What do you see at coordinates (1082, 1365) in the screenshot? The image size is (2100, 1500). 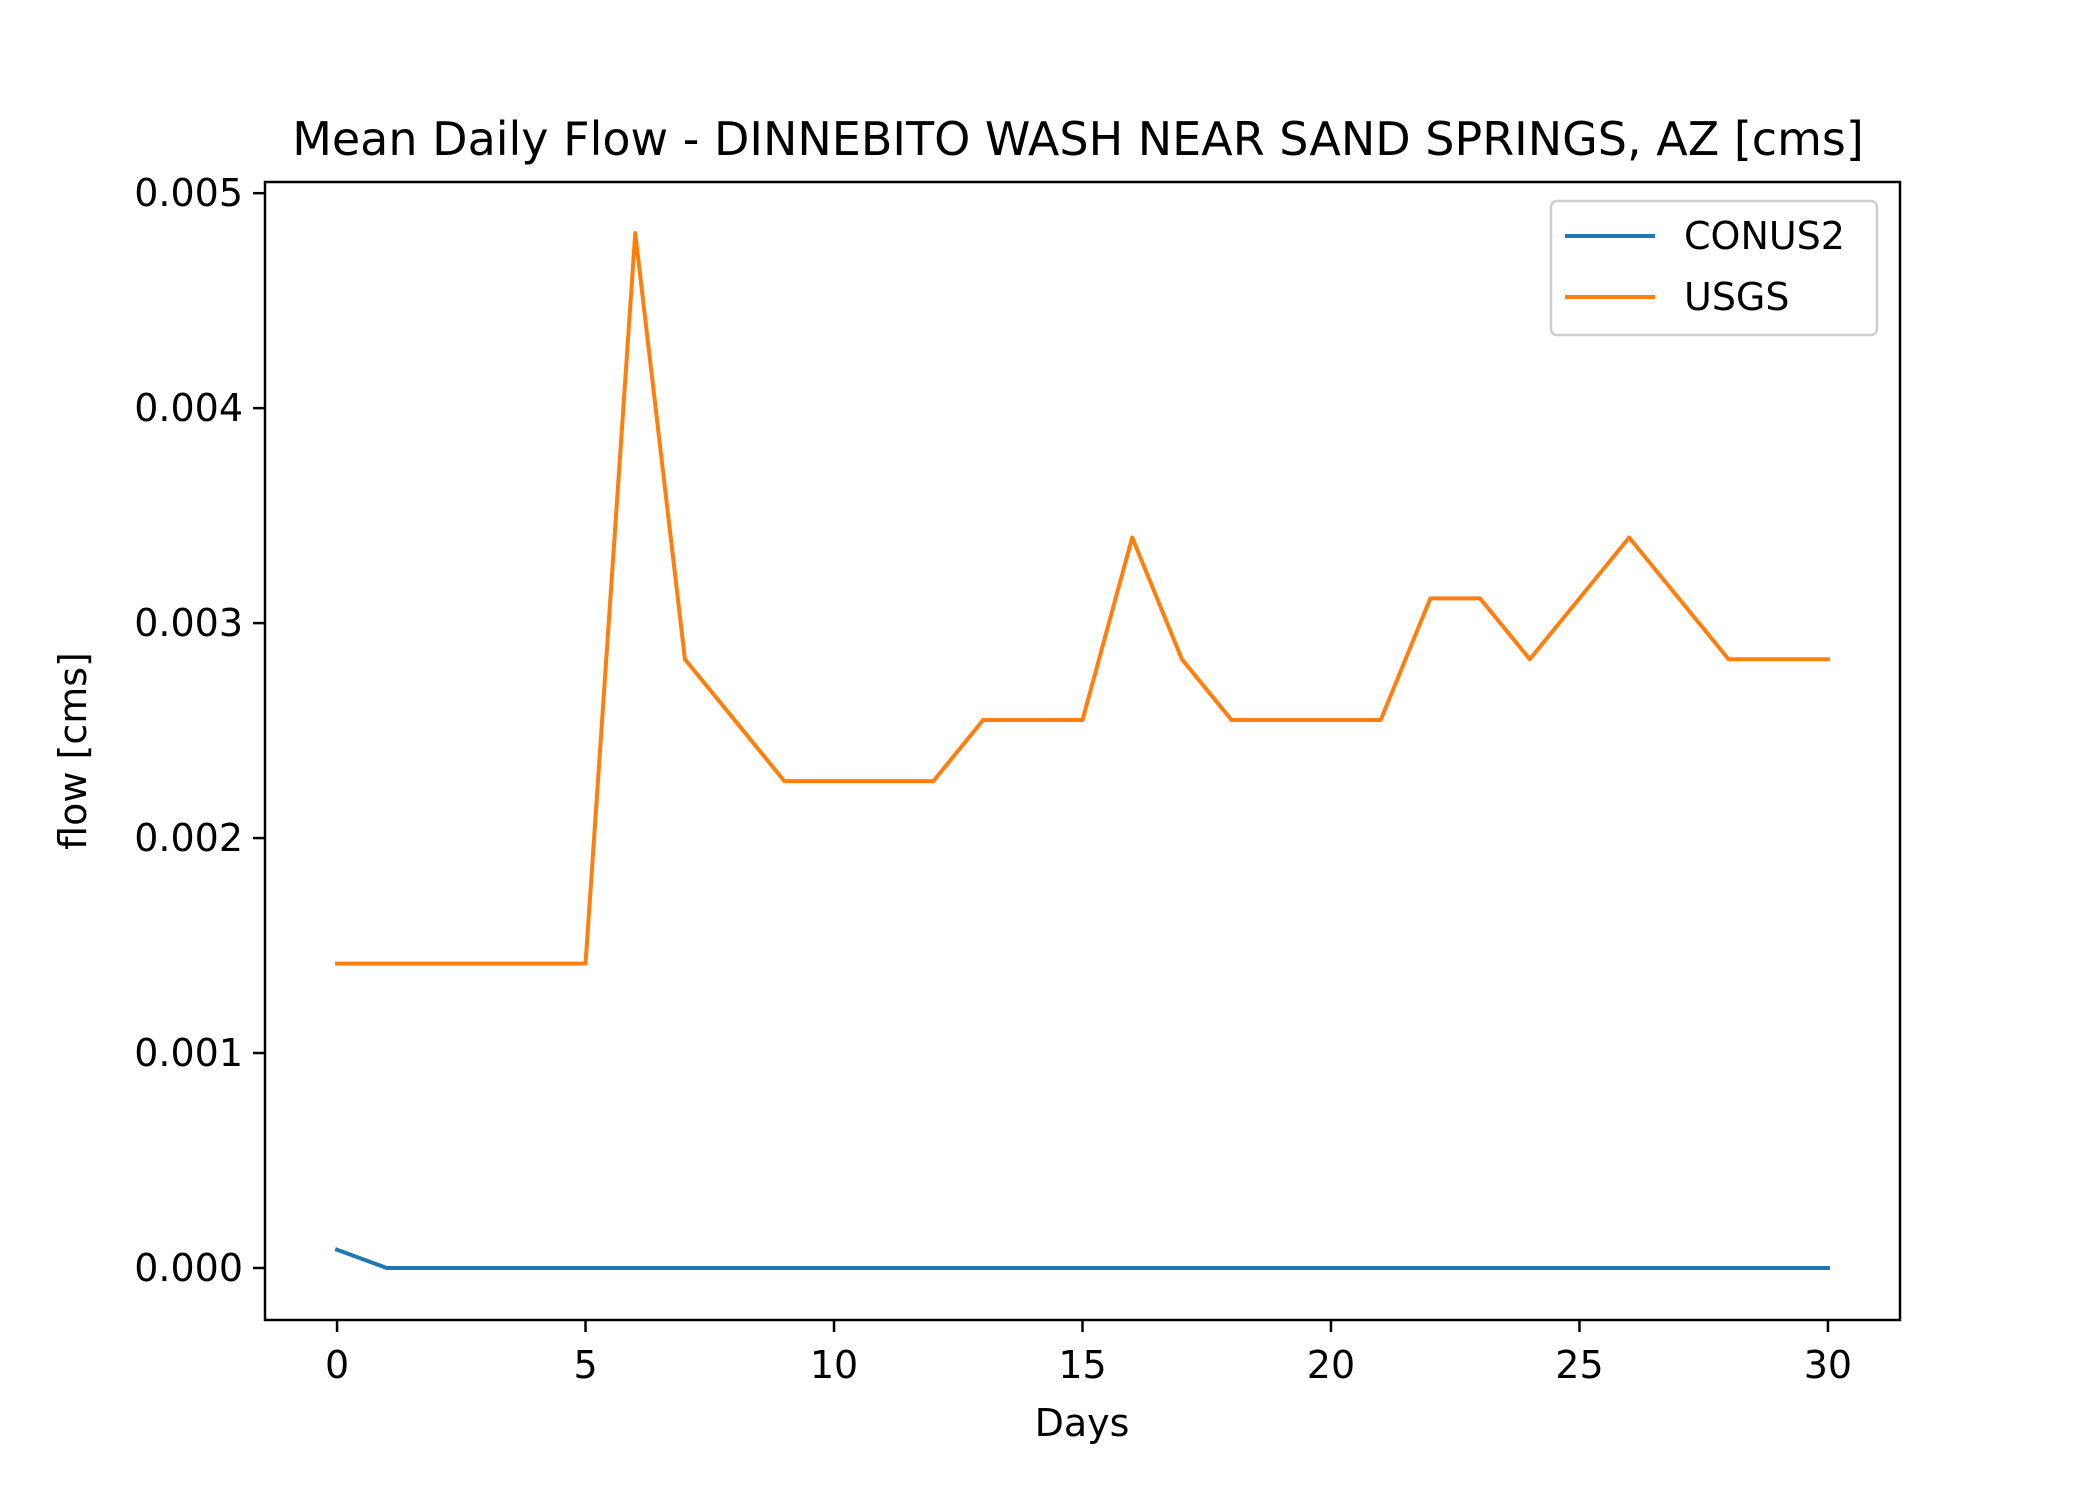 I see `x-tick-label: 15` at bounding box center [1082, 1365].